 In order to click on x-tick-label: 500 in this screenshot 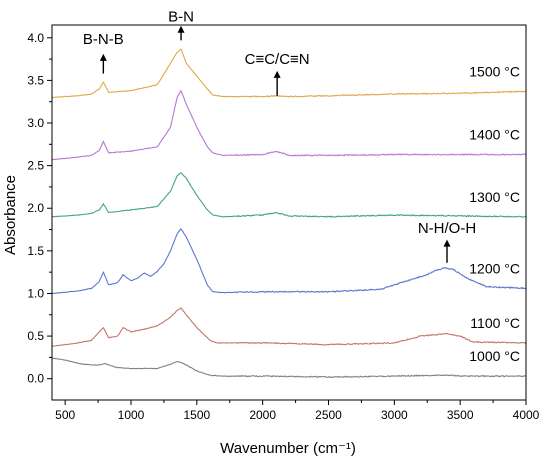, I will do `click(65, 415)`.